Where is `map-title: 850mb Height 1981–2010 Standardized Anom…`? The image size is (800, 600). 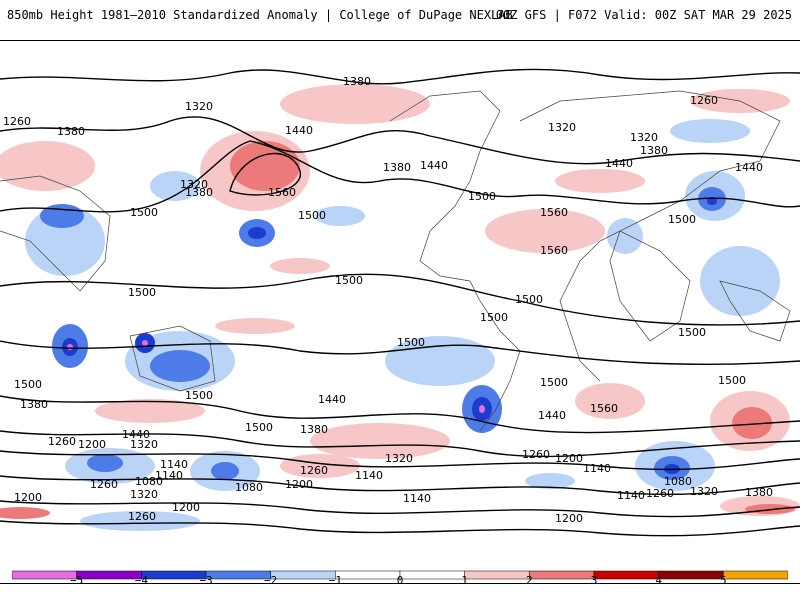 map-title: 850mb Height 1981–2010 Standardized Anom… is located at coordinates (260, 15).